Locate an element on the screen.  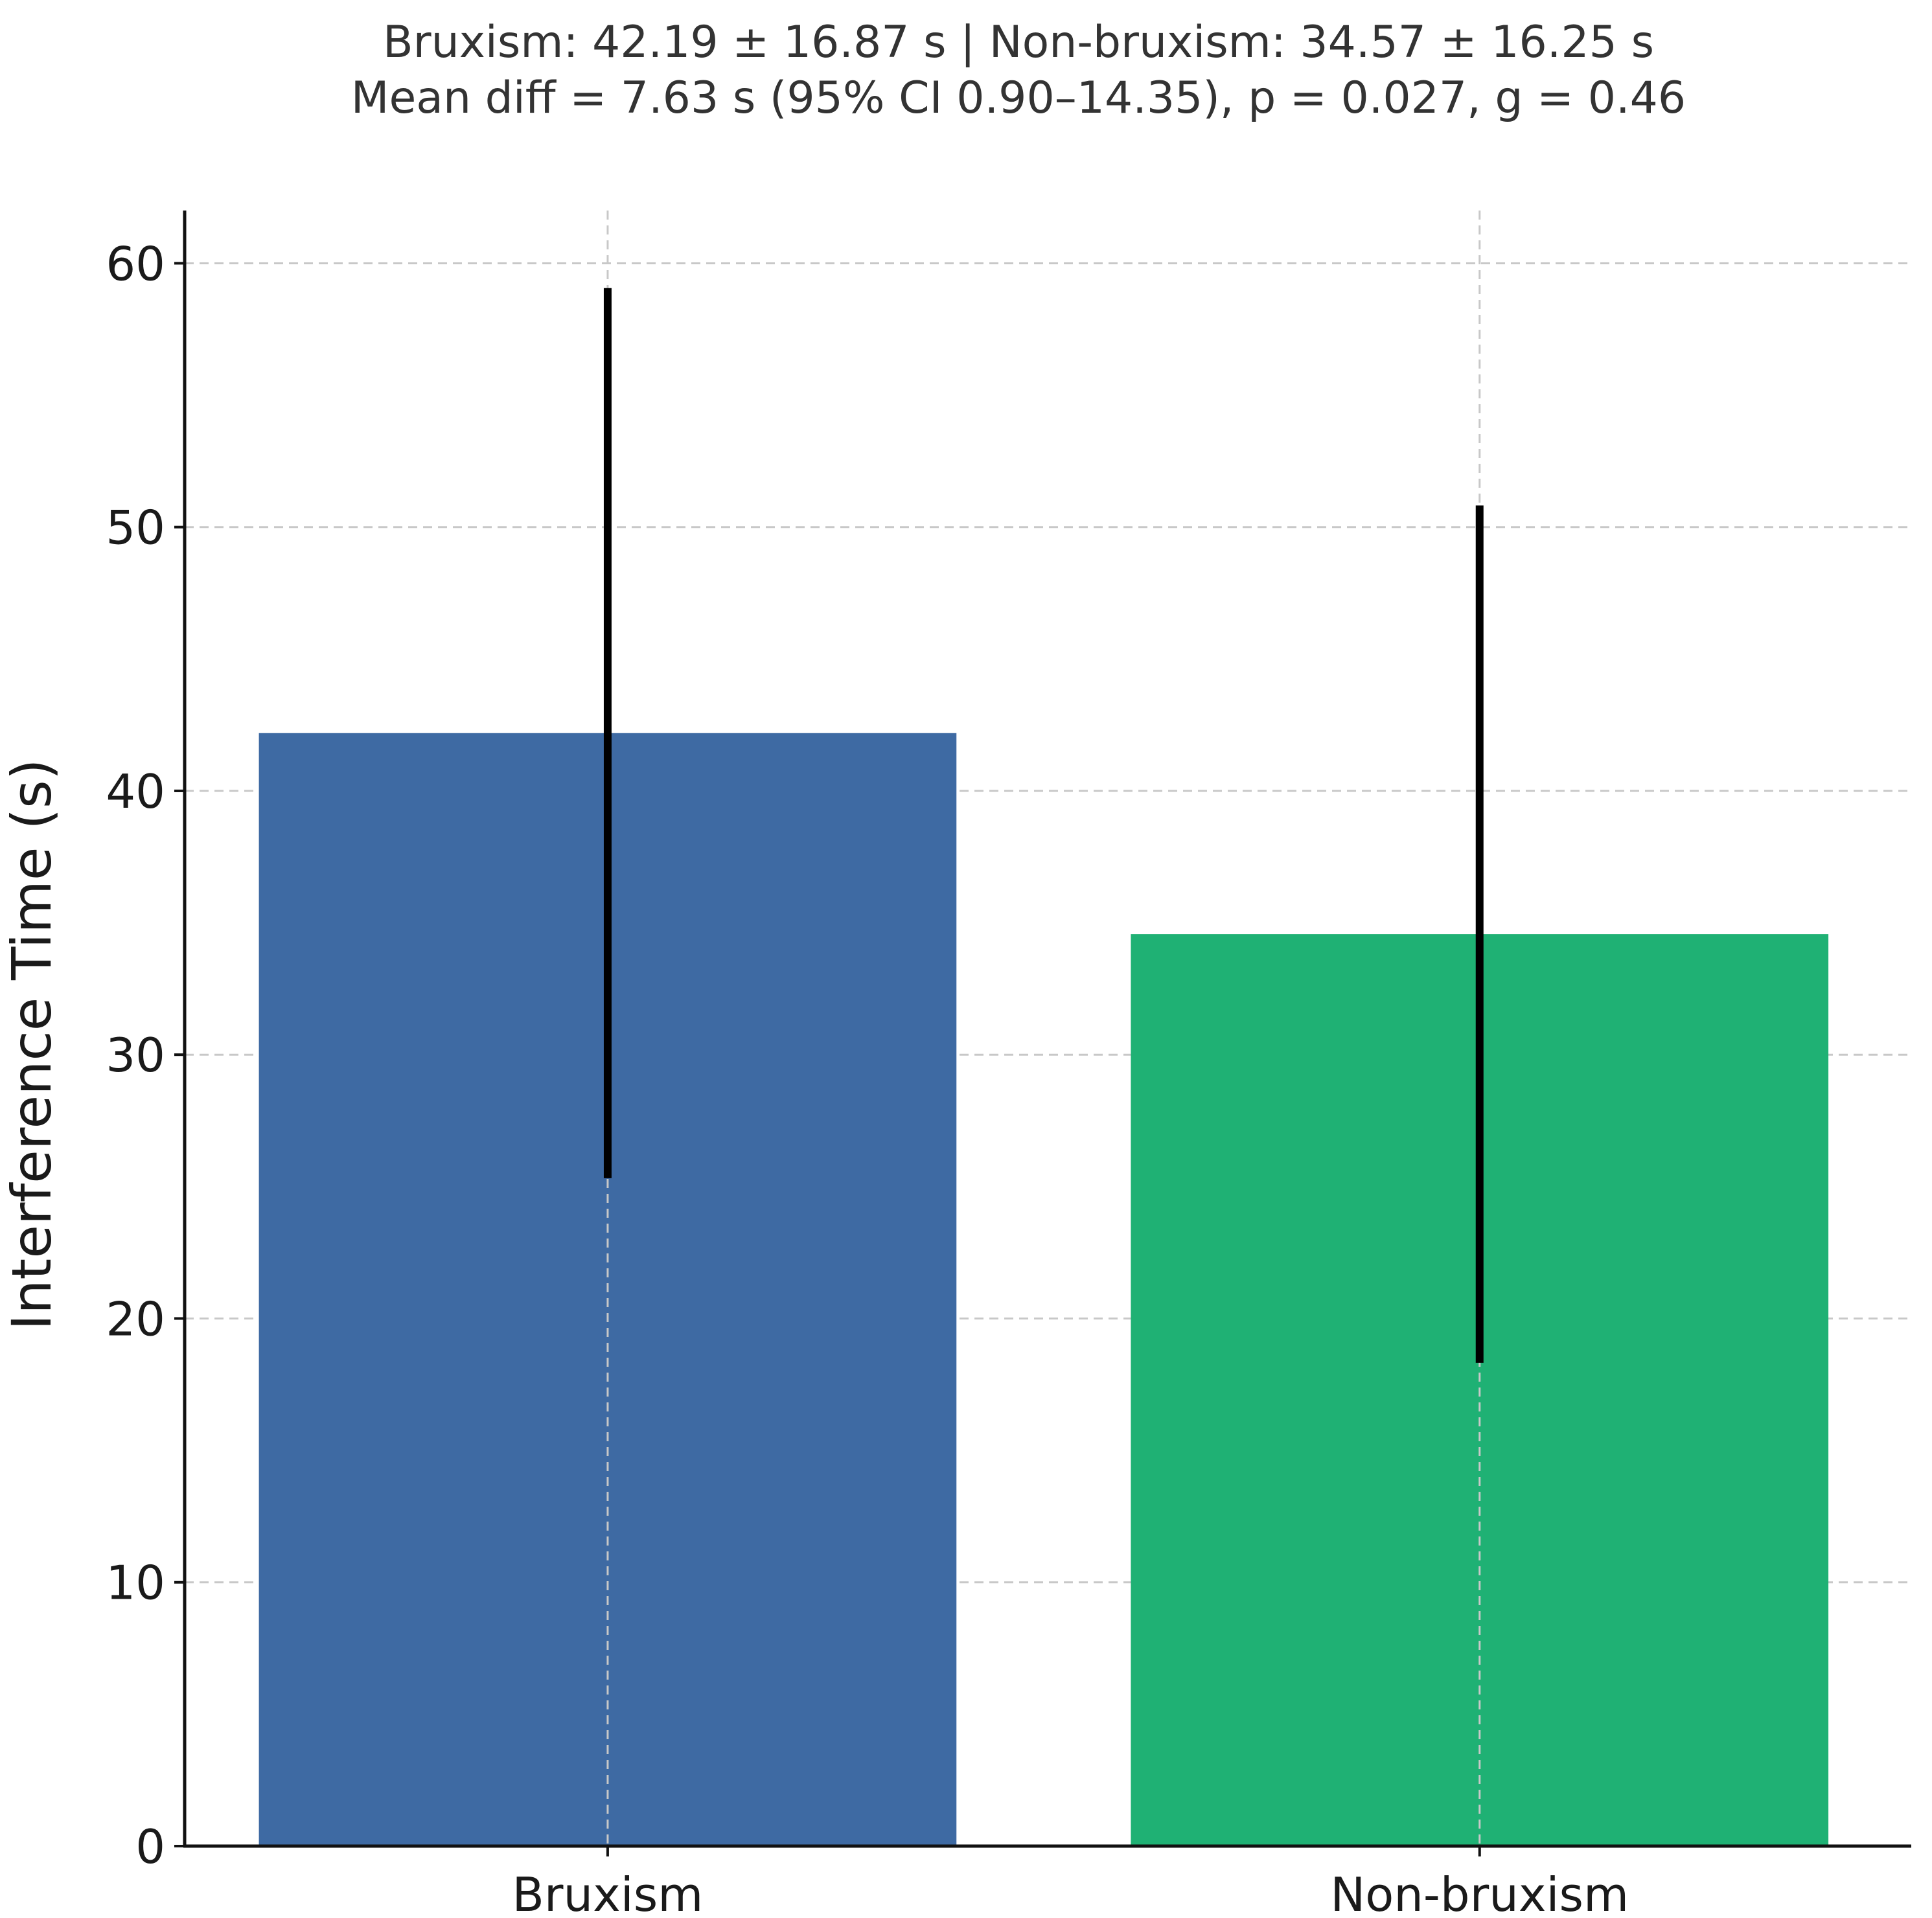
y-tick-layer: 0 10 20 30 40 50 60 is located at coordinates (145, 1055).